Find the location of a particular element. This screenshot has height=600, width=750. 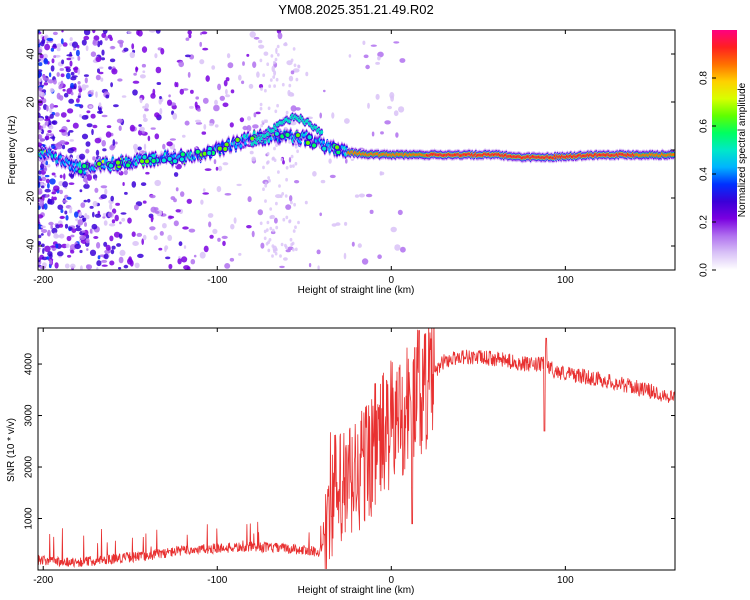

snr-y-tick-label: 4000 is located at coordinates (29, 363).